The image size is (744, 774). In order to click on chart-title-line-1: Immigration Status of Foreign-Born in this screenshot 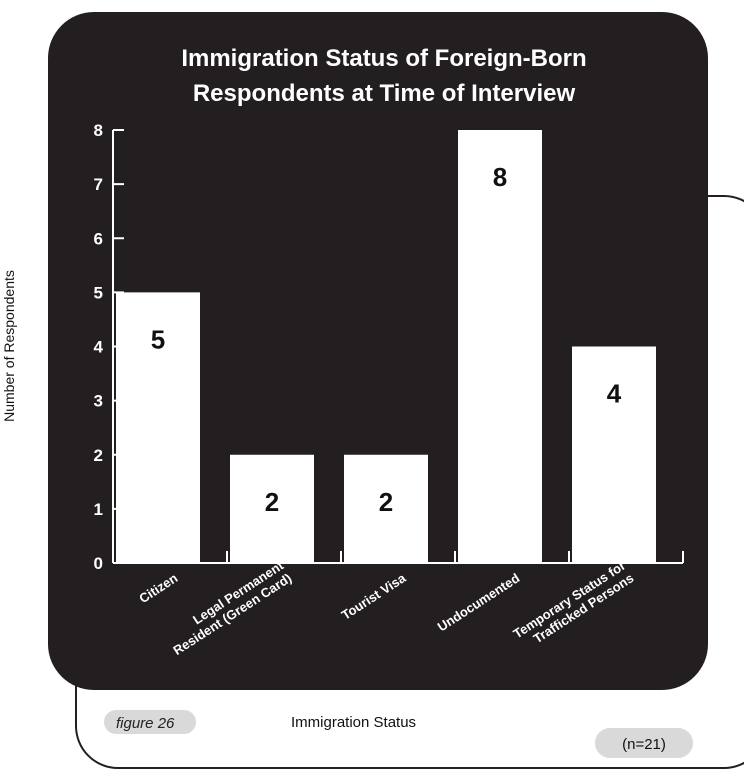, I will do `click(383, 58)`.